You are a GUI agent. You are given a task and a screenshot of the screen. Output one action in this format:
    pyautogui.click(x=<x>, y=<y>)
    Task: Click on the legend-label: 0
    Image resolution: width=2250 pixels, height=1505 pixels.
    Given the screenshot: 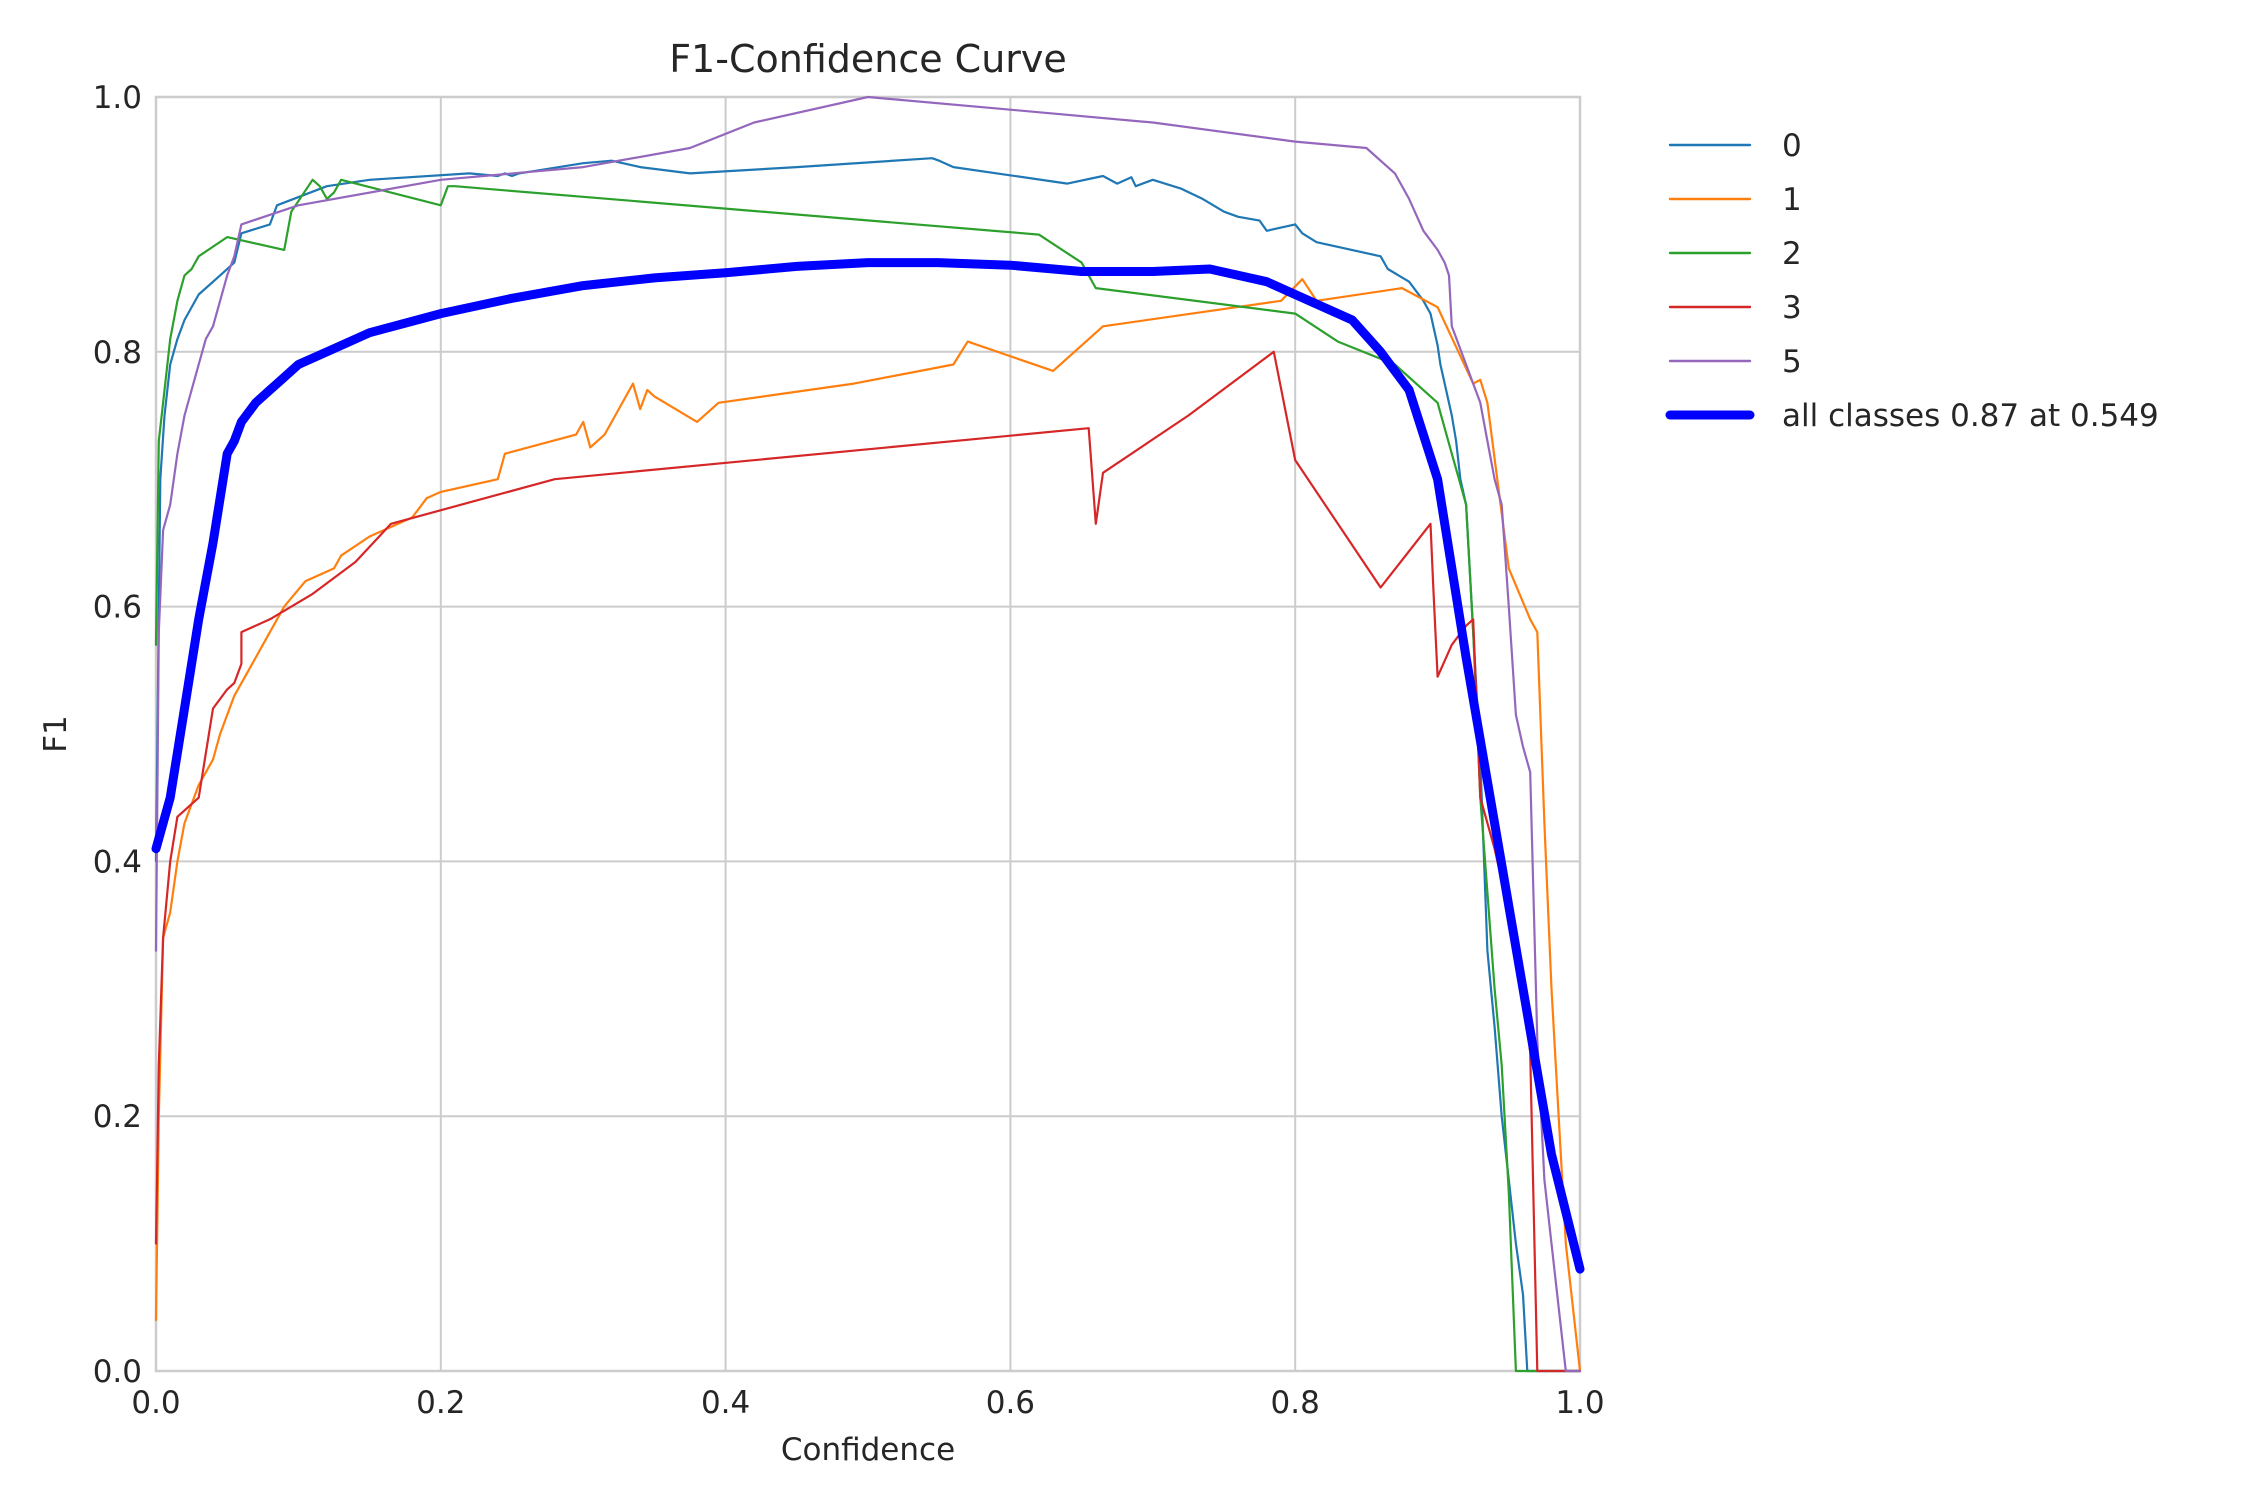 What is the action you would take?
    pyautogui.click(x=1792, y=146)
    